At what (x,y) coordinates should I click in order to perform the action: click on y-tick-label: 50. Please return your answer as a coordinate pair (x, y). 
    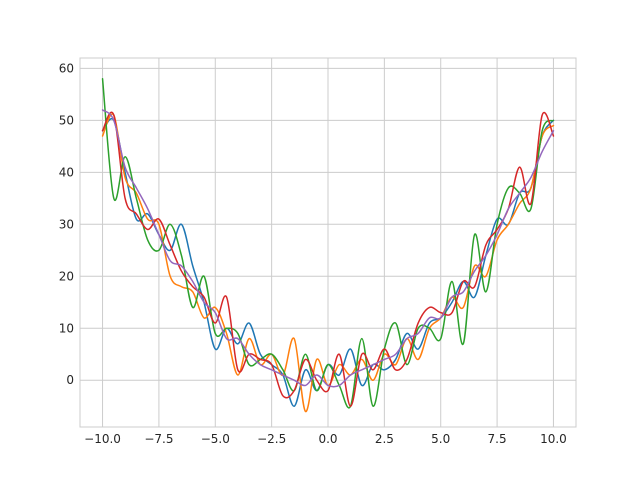
    Looking at the image, I should click on (66, 120).